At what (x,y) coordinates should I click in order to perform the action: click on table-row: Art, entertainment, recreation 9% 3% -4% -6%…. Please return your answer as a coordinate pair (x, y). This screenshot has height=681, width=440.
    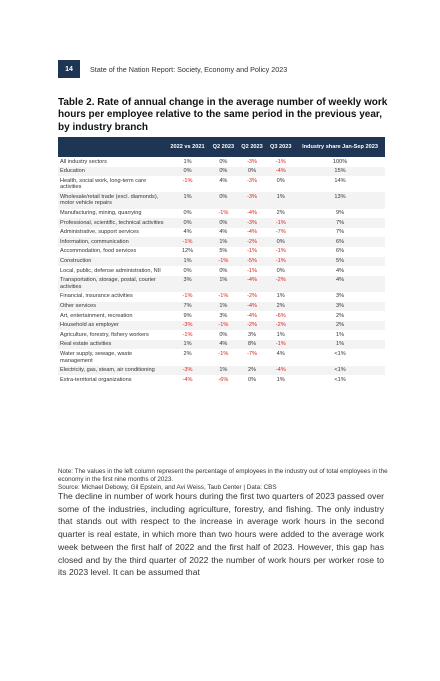
    Looking at the image, I should click on (221, 316).